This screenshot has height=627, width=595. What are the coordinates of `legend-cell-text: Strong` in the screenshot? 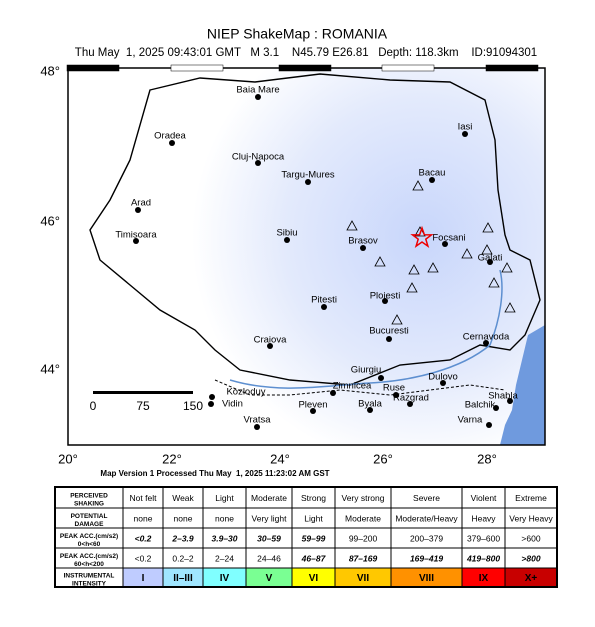 It's located at (313, 498).